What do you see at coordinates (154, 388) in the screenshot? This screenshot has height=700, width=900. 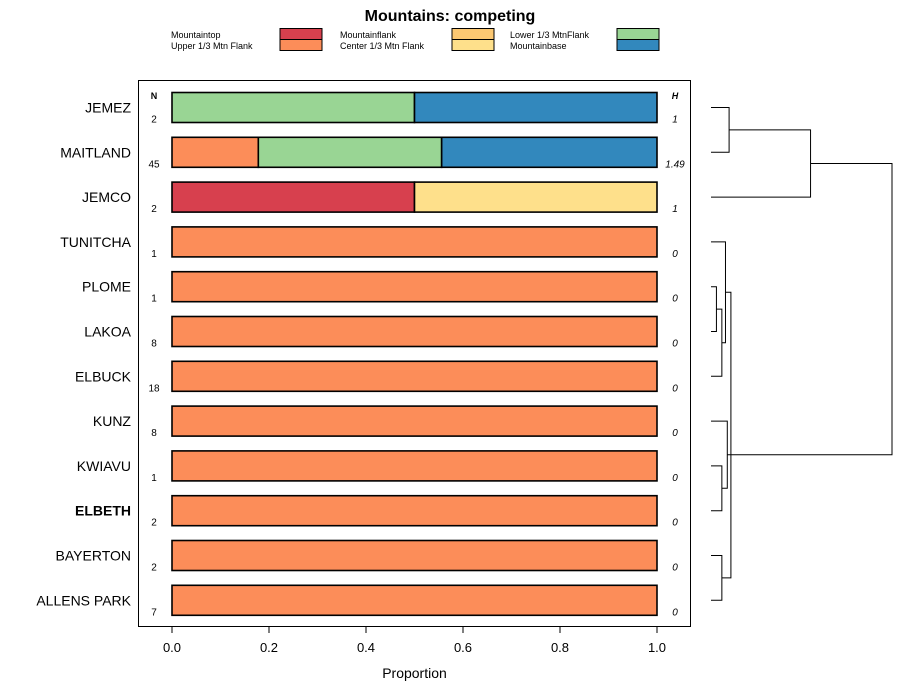 I see `n-value: 18` at bounding box center [154, 388].